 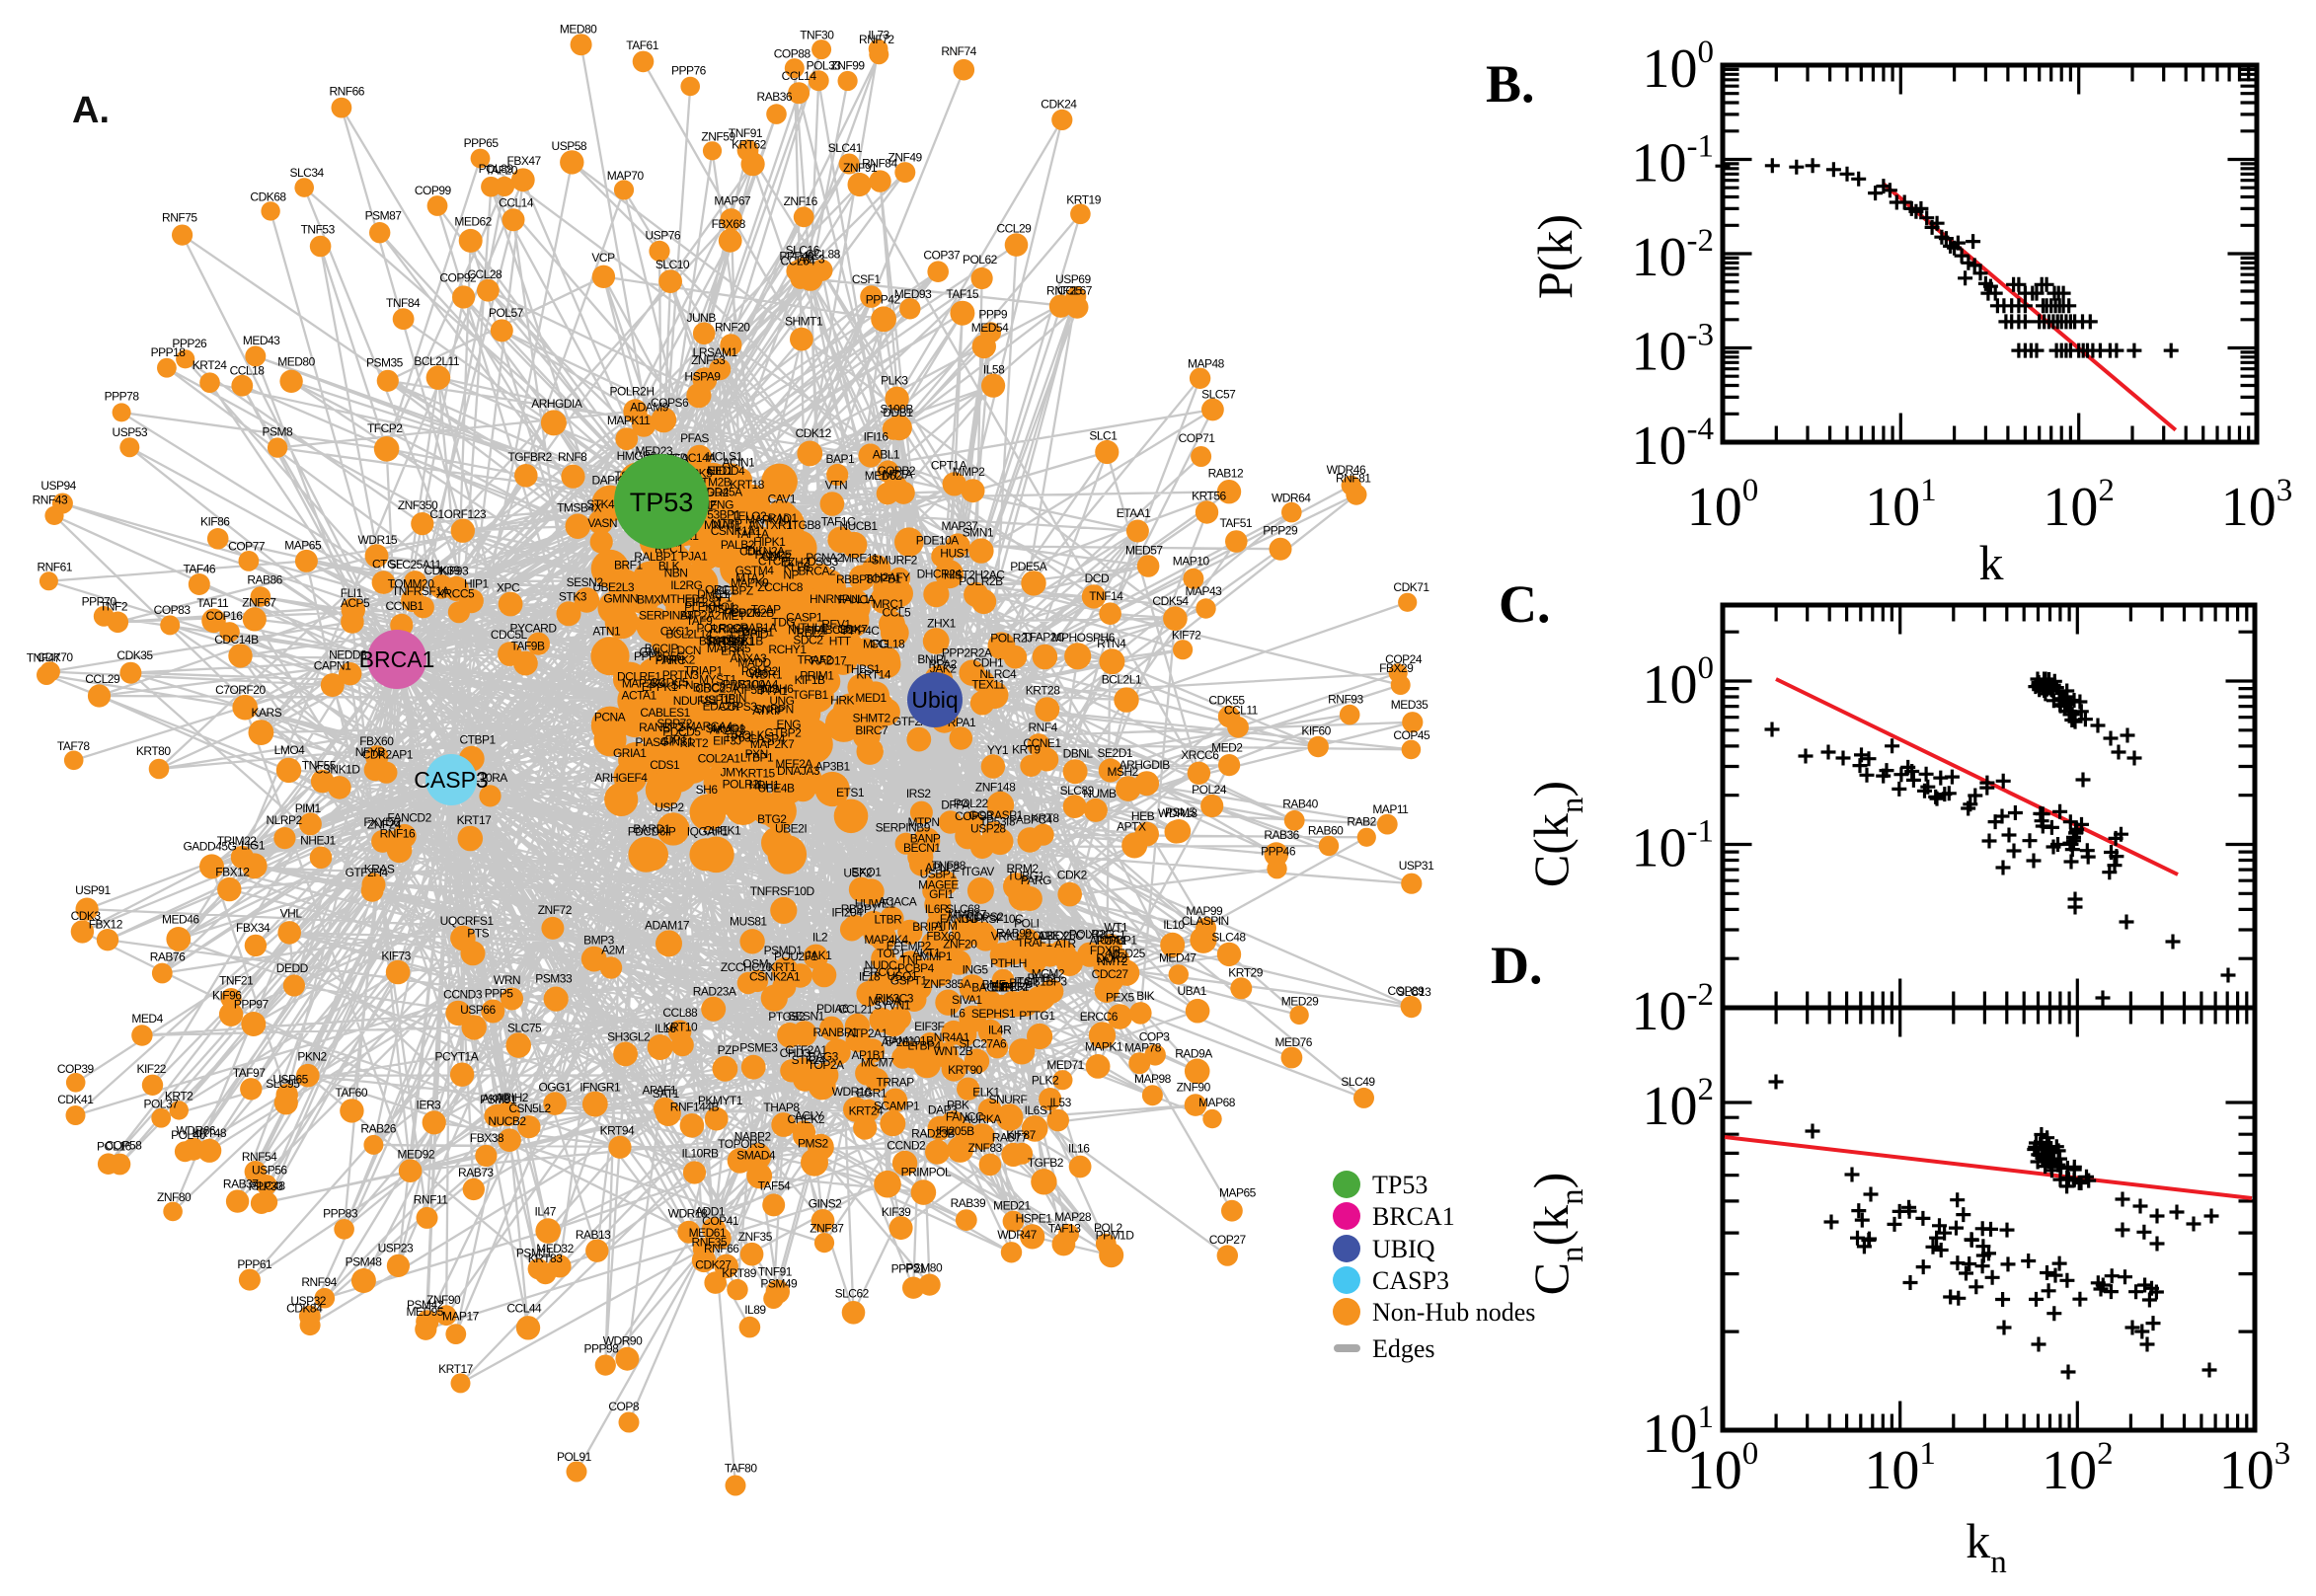 I want to click on svg-text: MED29, so click(x=1300, y=1001).